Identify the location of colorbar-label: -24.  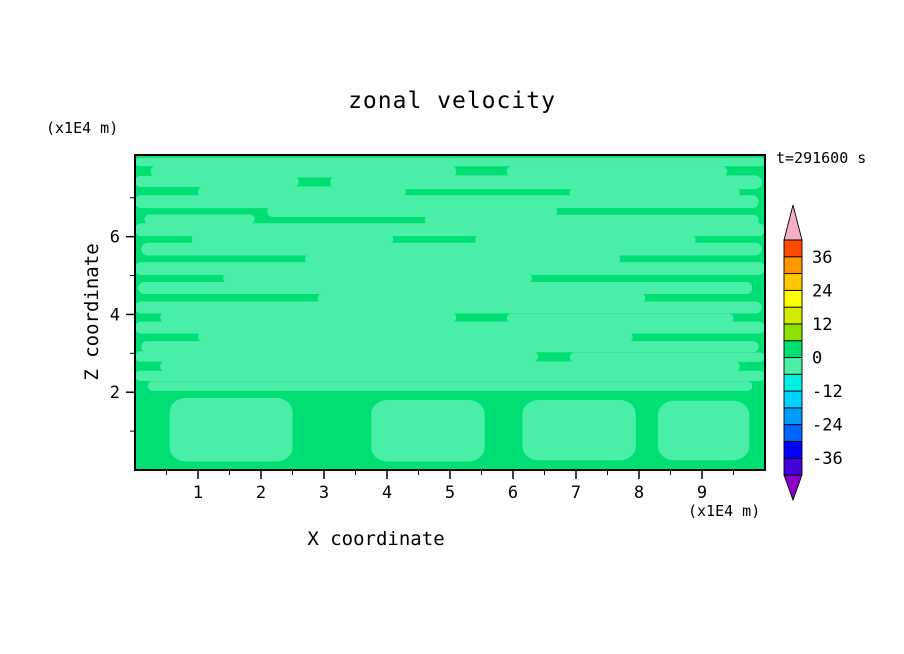
(827, 426).